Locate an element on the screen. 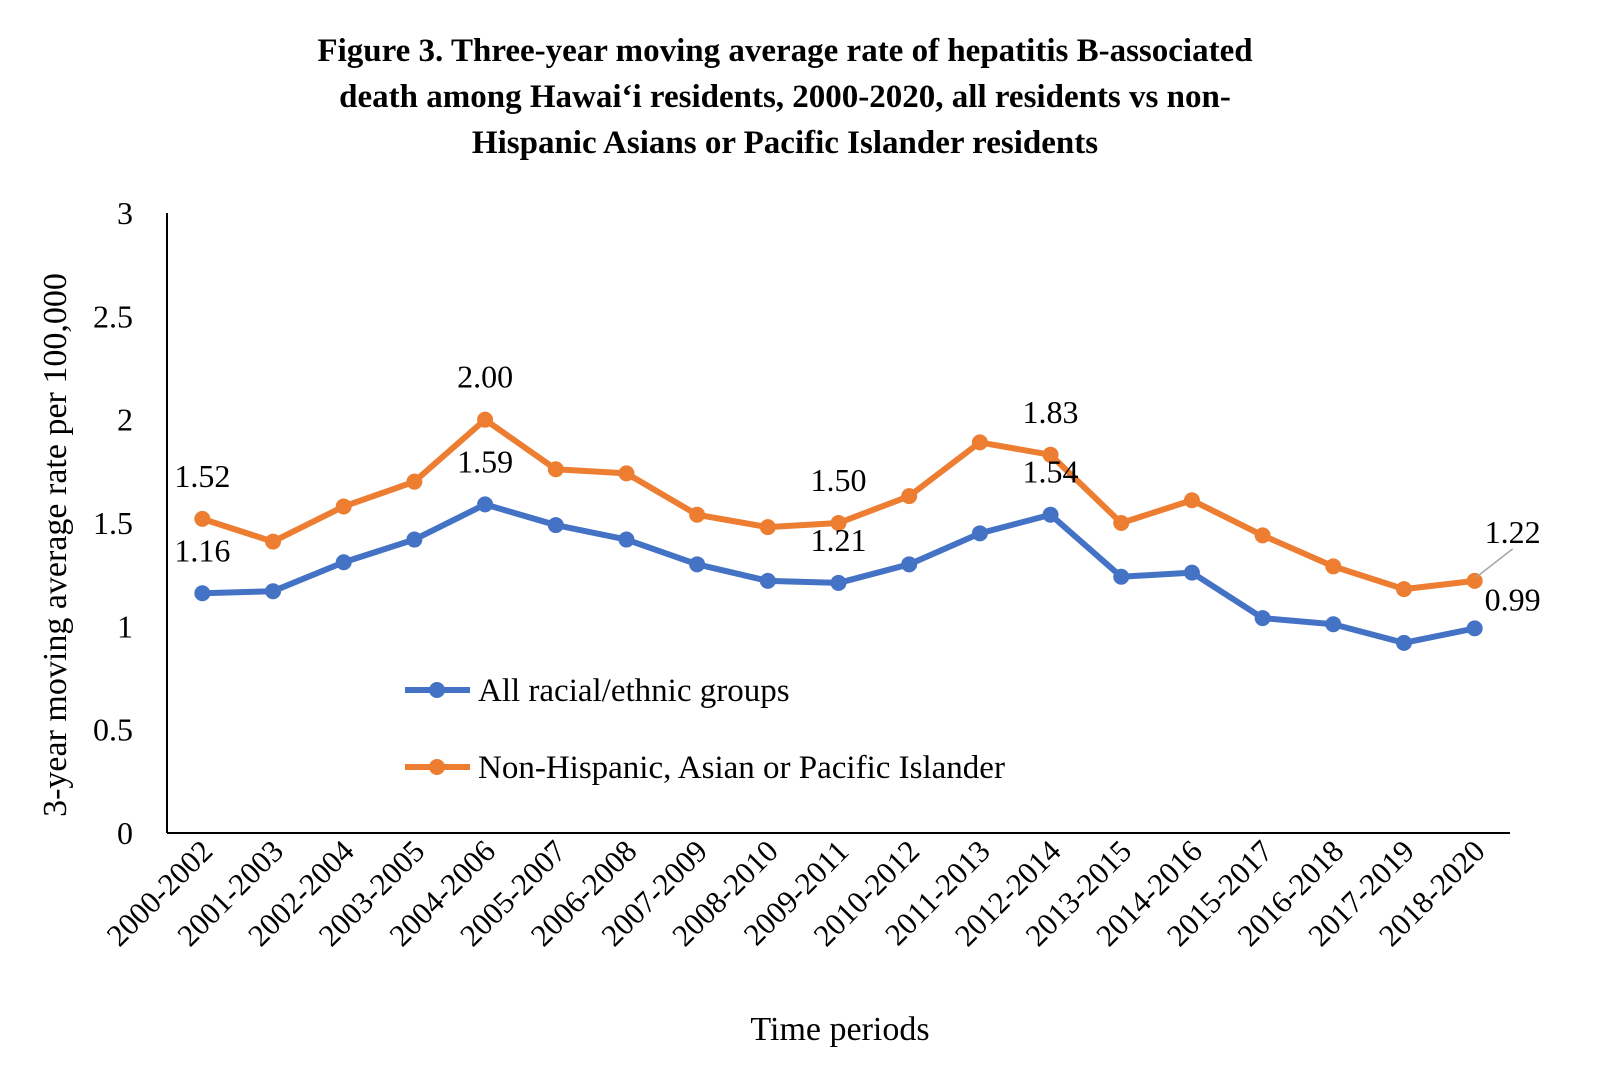 The image size is (1600, 1078). y-axis-label: 3-year moving average rate per 100,000 is located at coordinates (55, 545).